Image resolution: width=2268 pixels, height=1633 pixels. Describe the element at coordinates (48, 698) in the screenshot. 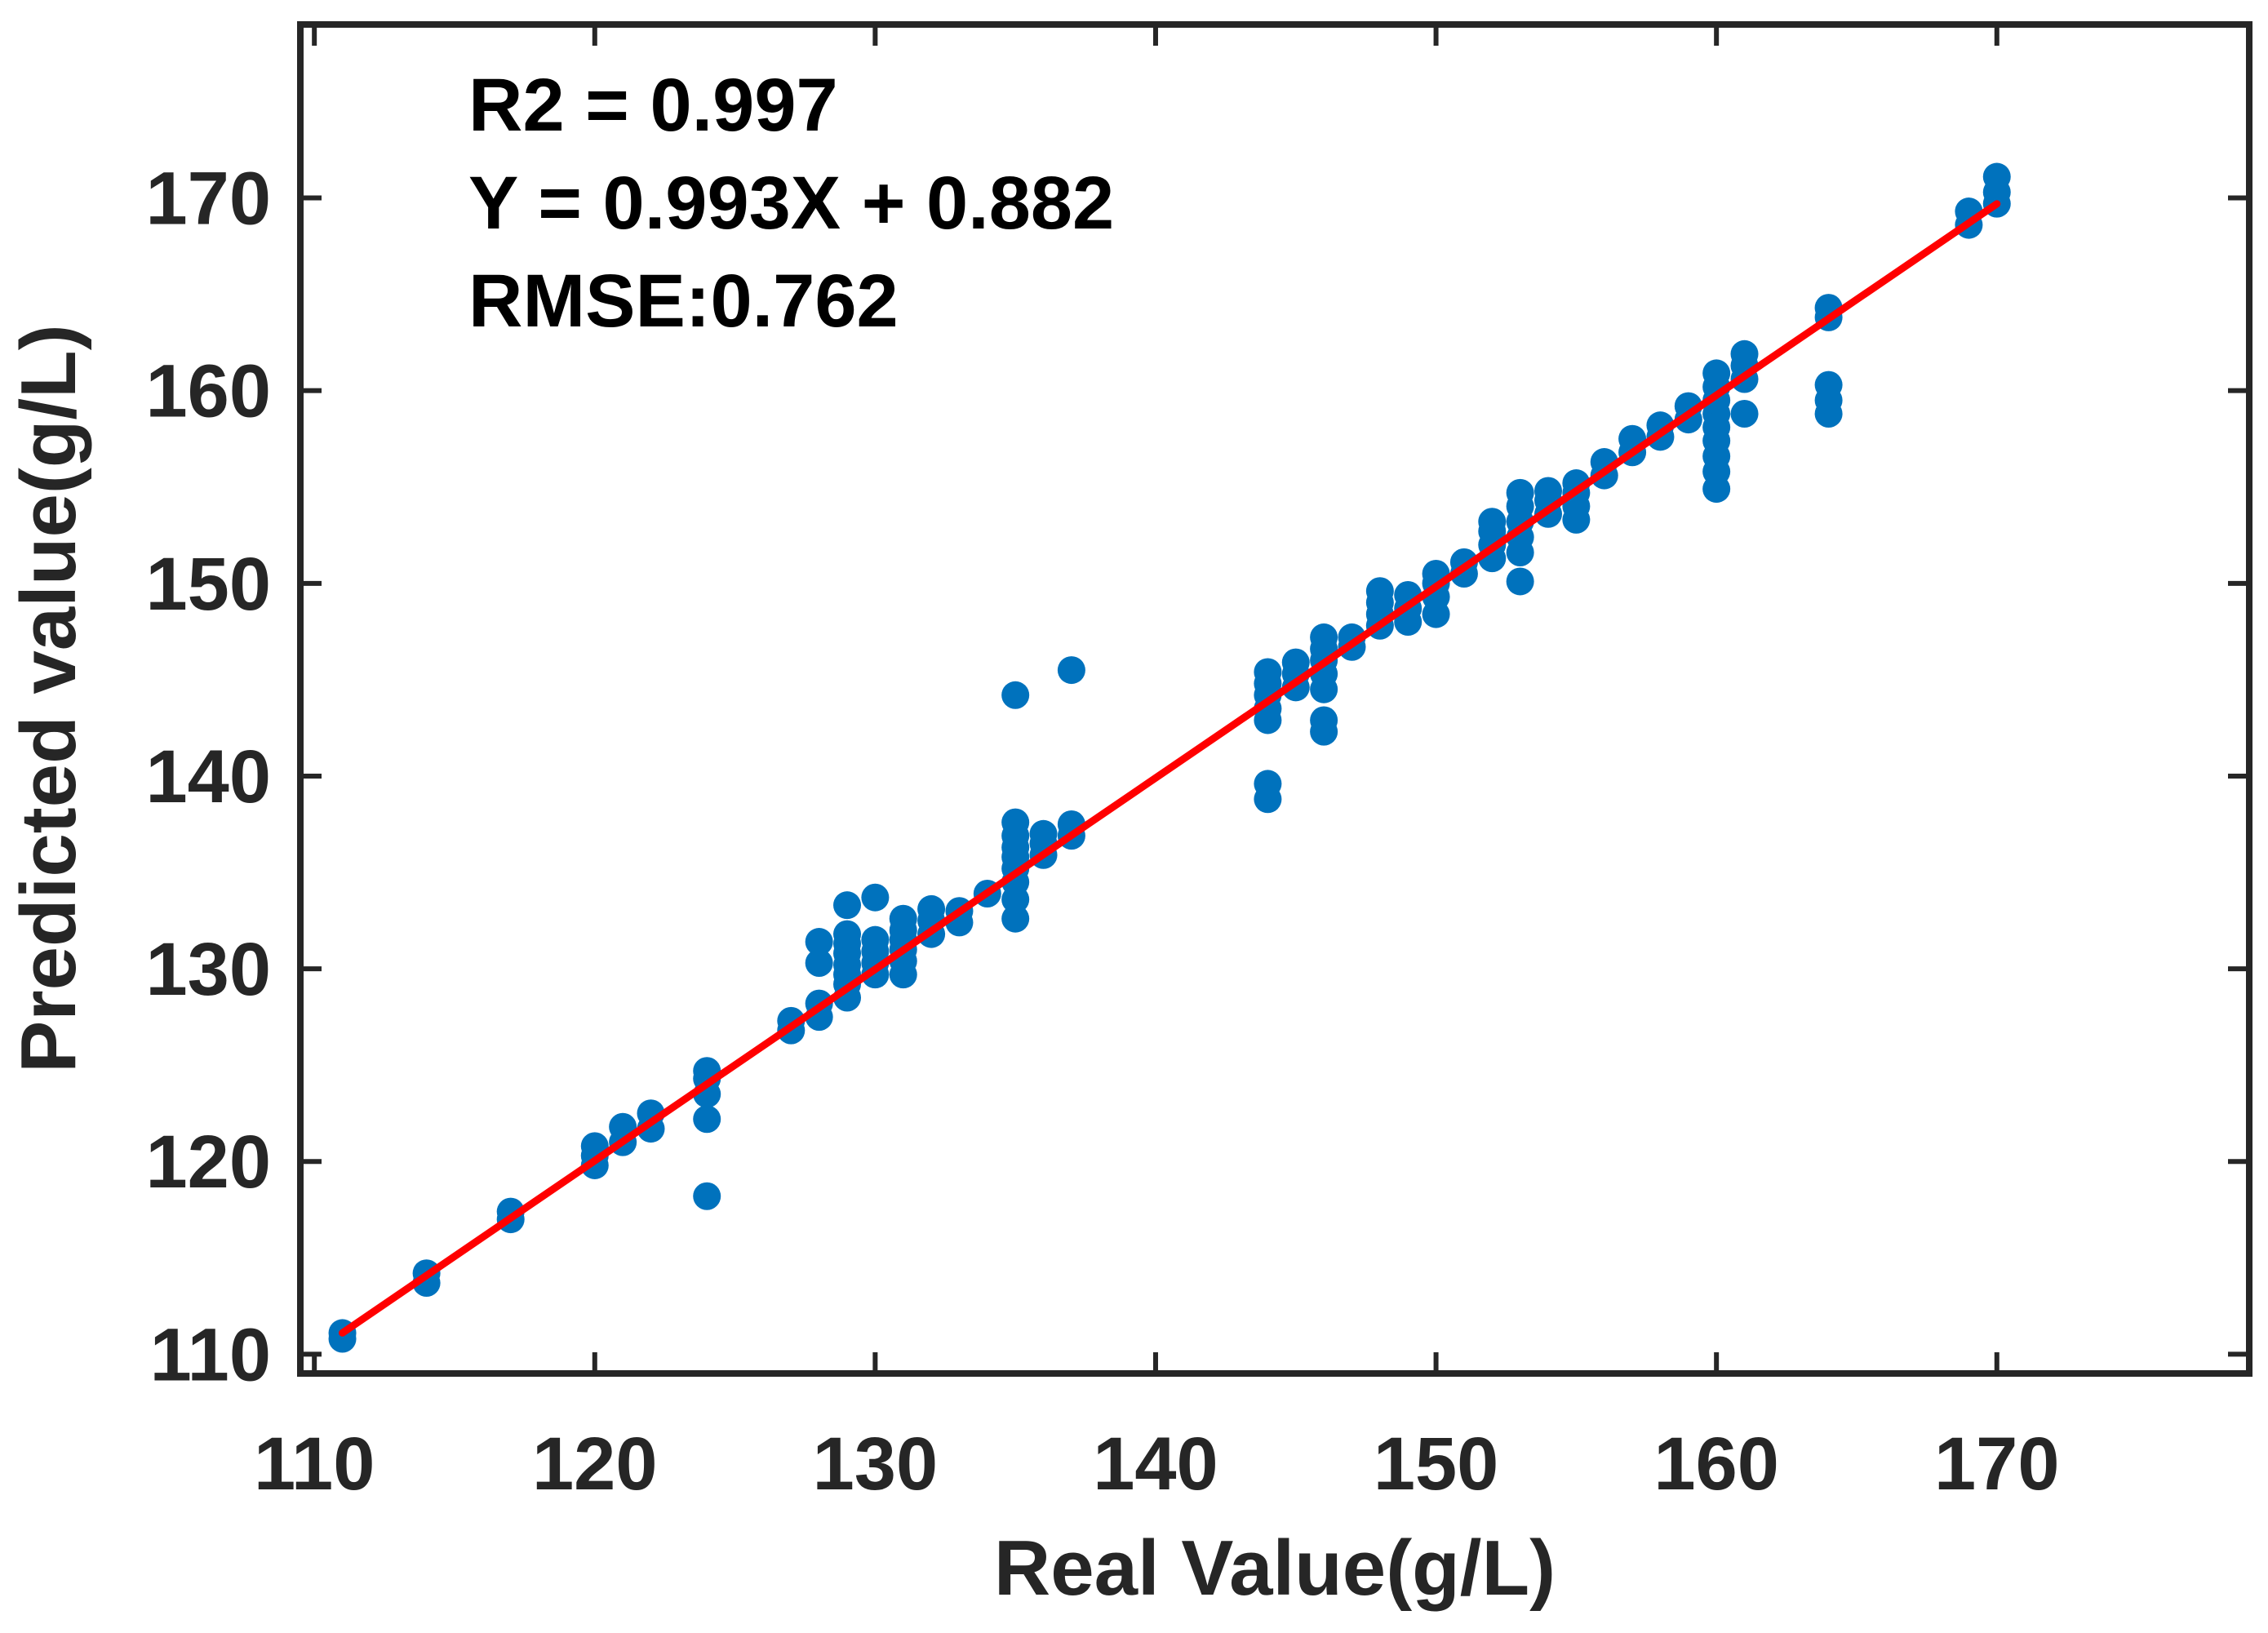

I see `y-axis-label: Predicted value(g/L)` at that location.